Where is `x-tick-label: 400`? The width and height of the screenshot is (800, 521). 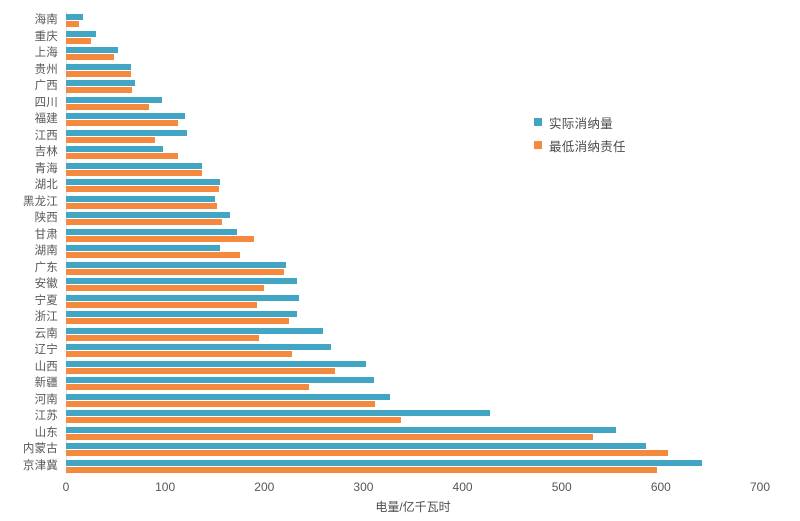
x-tick-label: 400 is located at coordinates (462, 487).